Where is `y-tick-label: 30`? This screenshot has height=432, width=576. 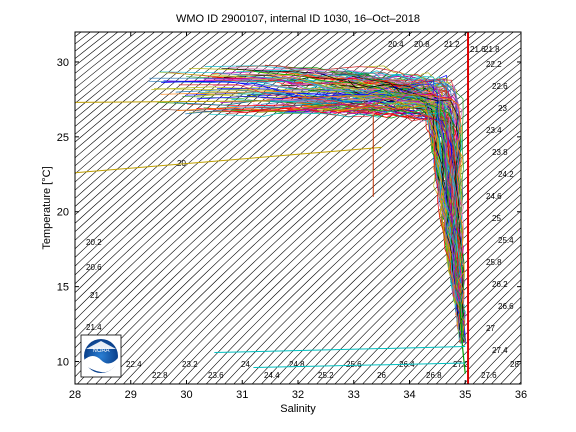 y-tick-label: 30 is located at coordinates (63, 63).